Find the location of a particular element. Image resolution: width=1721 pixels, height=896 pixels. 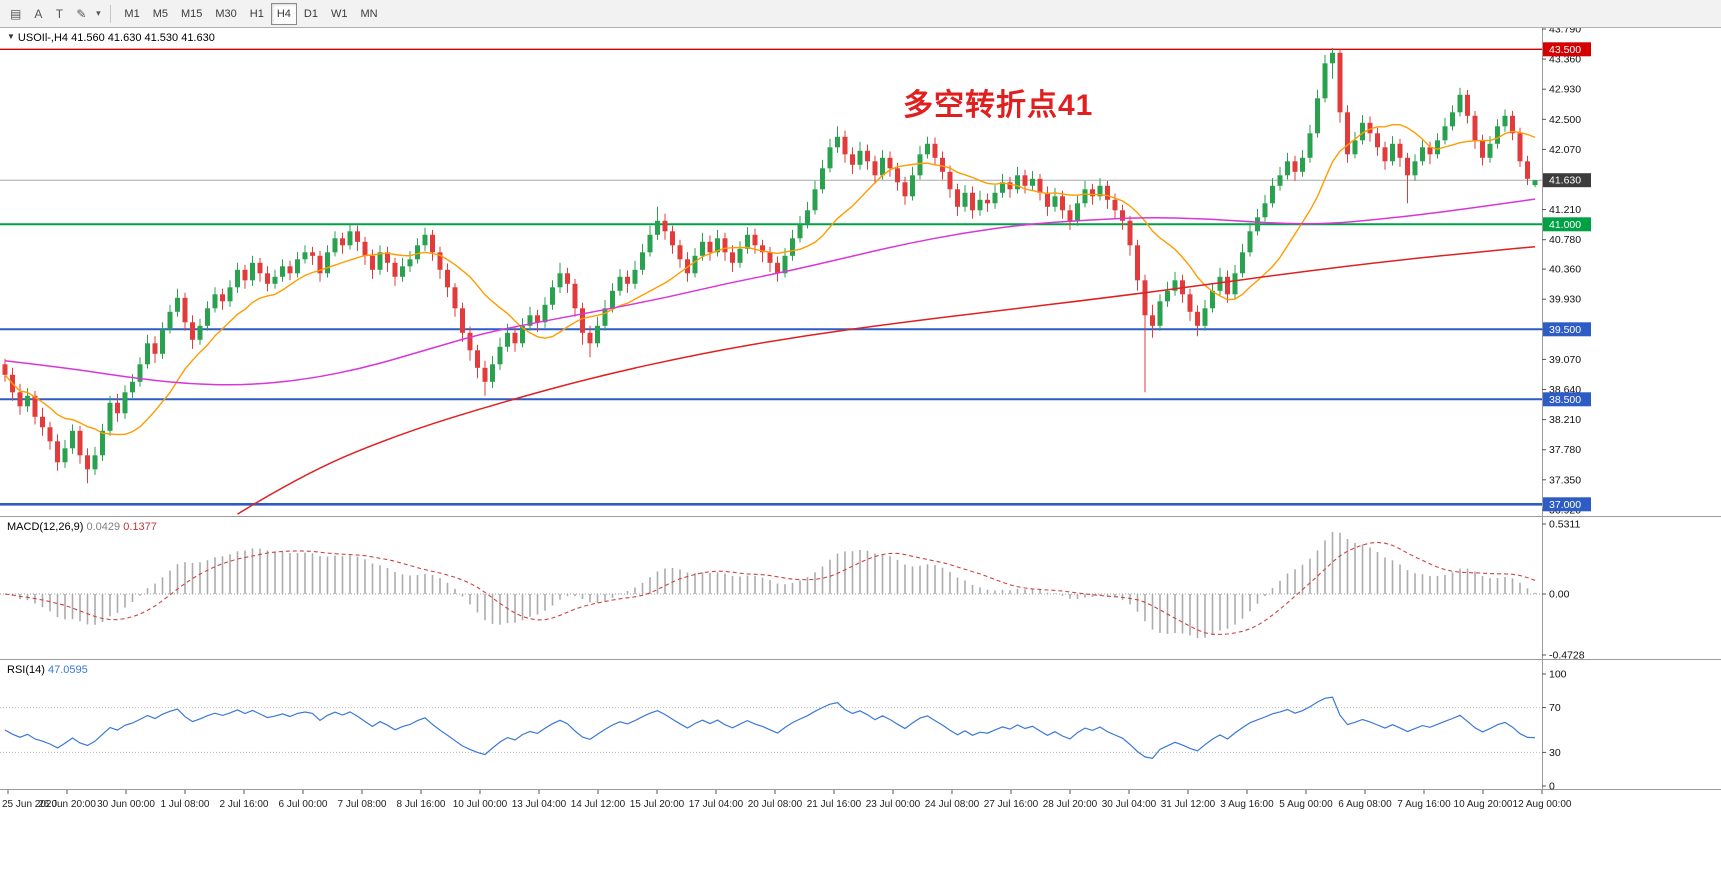

price-tick-label: 38.210 is located at coordinates (1565, 420).